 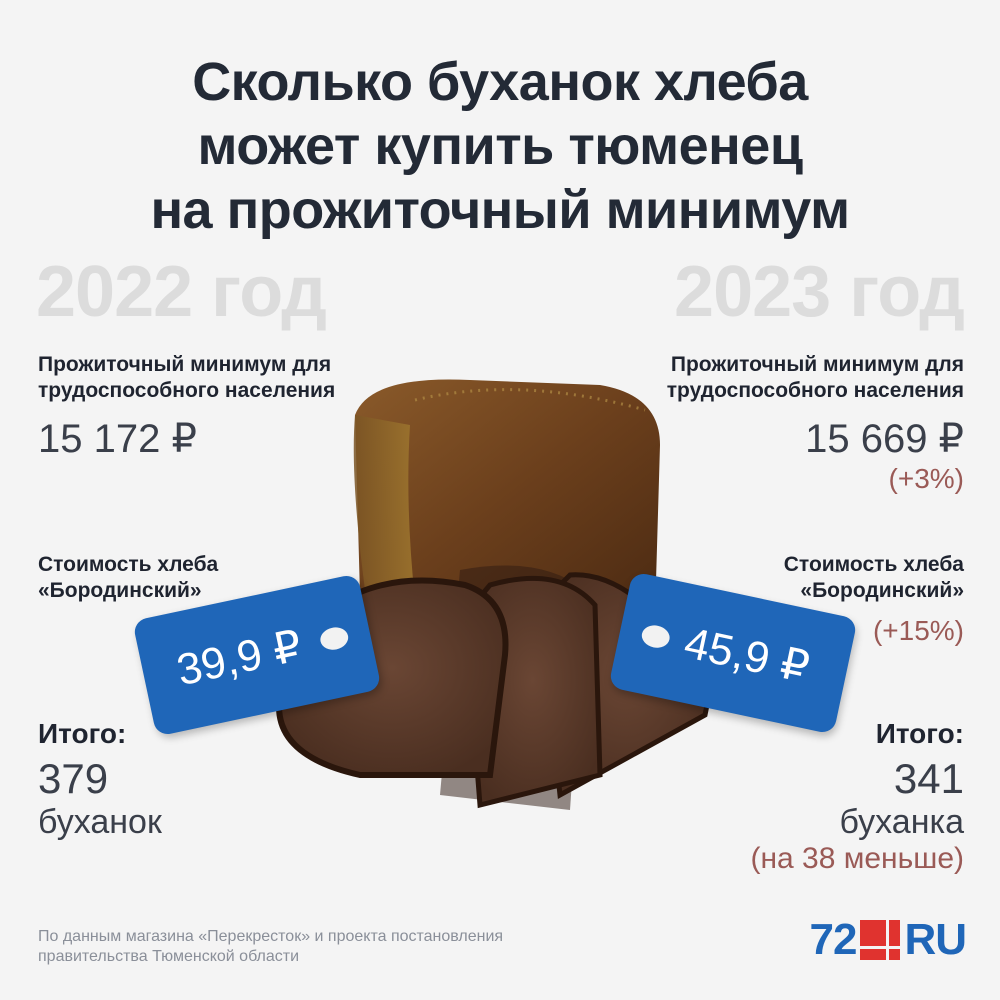 What do you see at coordinates (833, 939) in the screenshot?
I see `logo-text-72: 72` at bounding box center [833, 939].